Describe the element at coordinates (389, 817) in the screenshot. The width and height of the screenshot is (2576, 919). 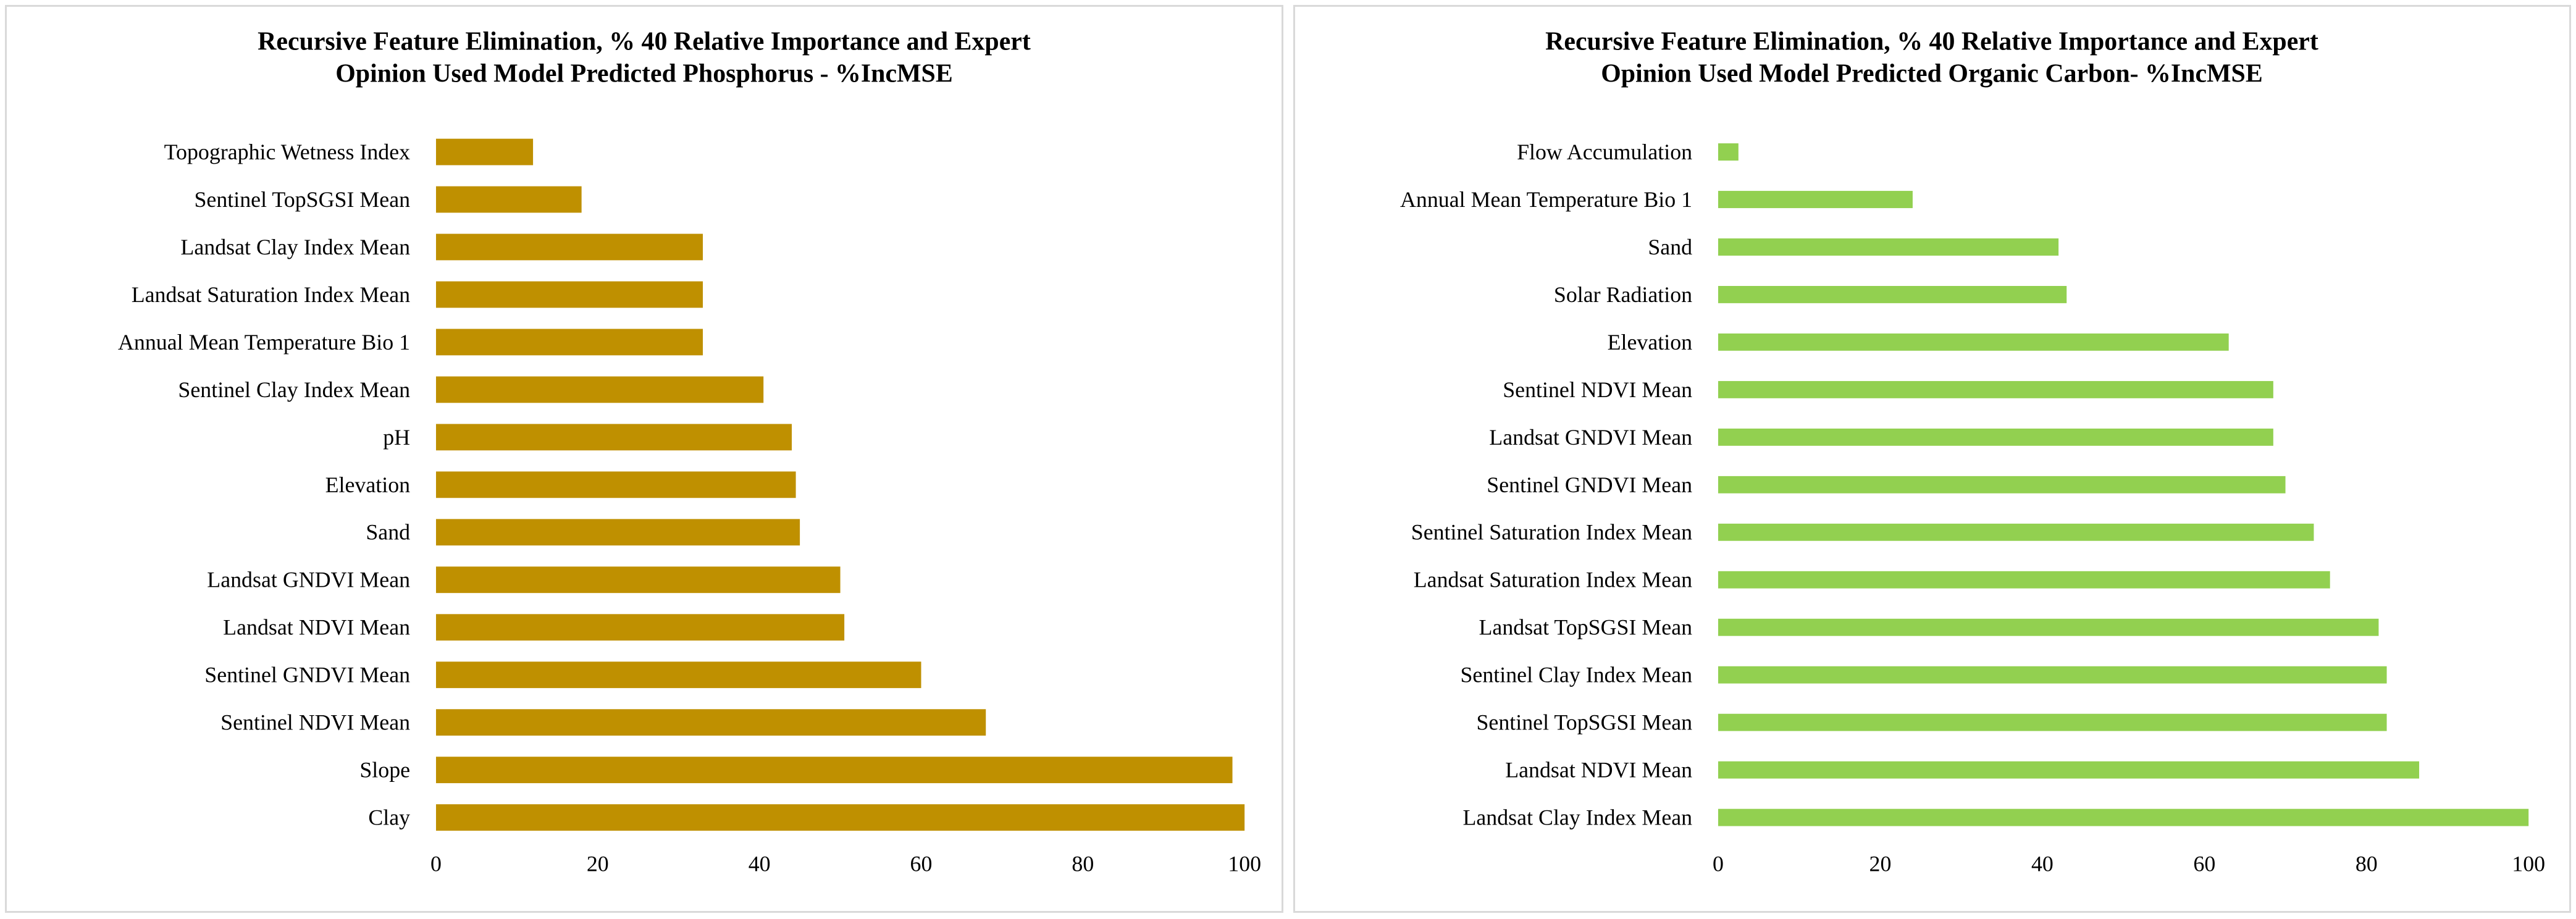
I see `category-label-clay: Clay` at that location.